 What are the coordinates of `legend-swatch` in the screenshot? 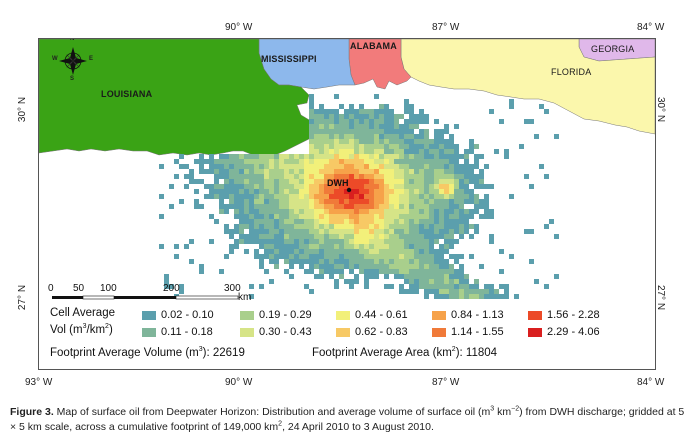 It's located at (343, 332).